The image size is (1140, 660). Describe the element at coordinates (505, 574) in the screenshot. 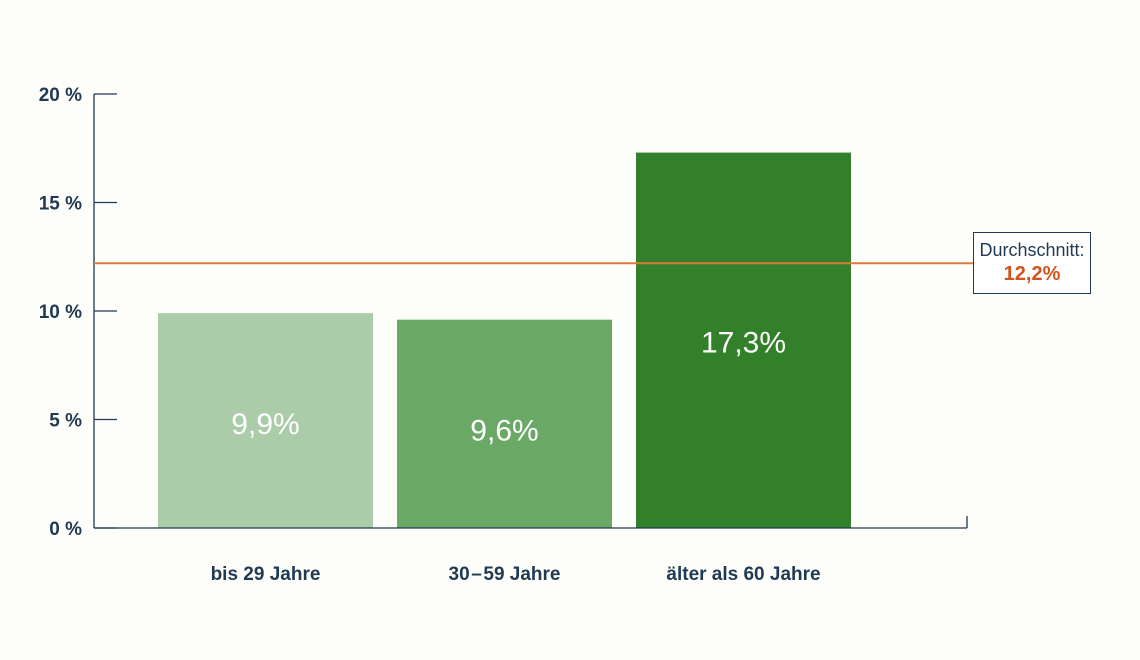

I see `x-category-label: 30 – 59 Jahre` at that location.